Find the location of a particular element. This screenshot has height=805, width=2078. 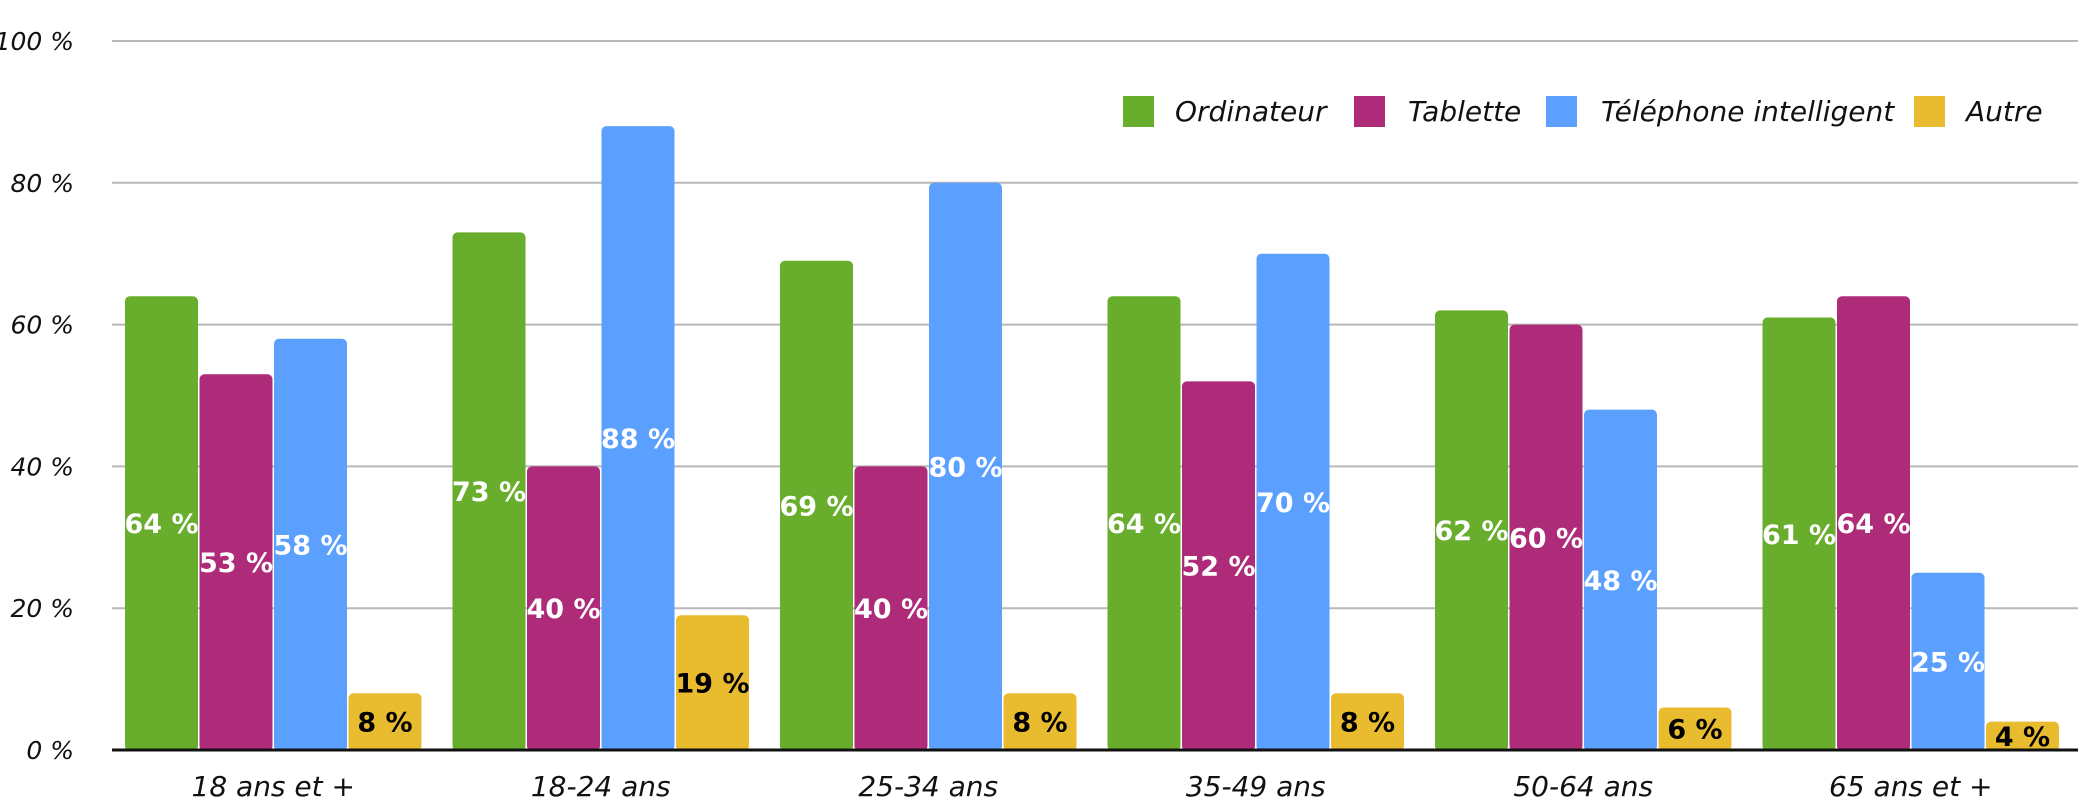

y-tick-label: 0 % is located at coordinates (50, 750).